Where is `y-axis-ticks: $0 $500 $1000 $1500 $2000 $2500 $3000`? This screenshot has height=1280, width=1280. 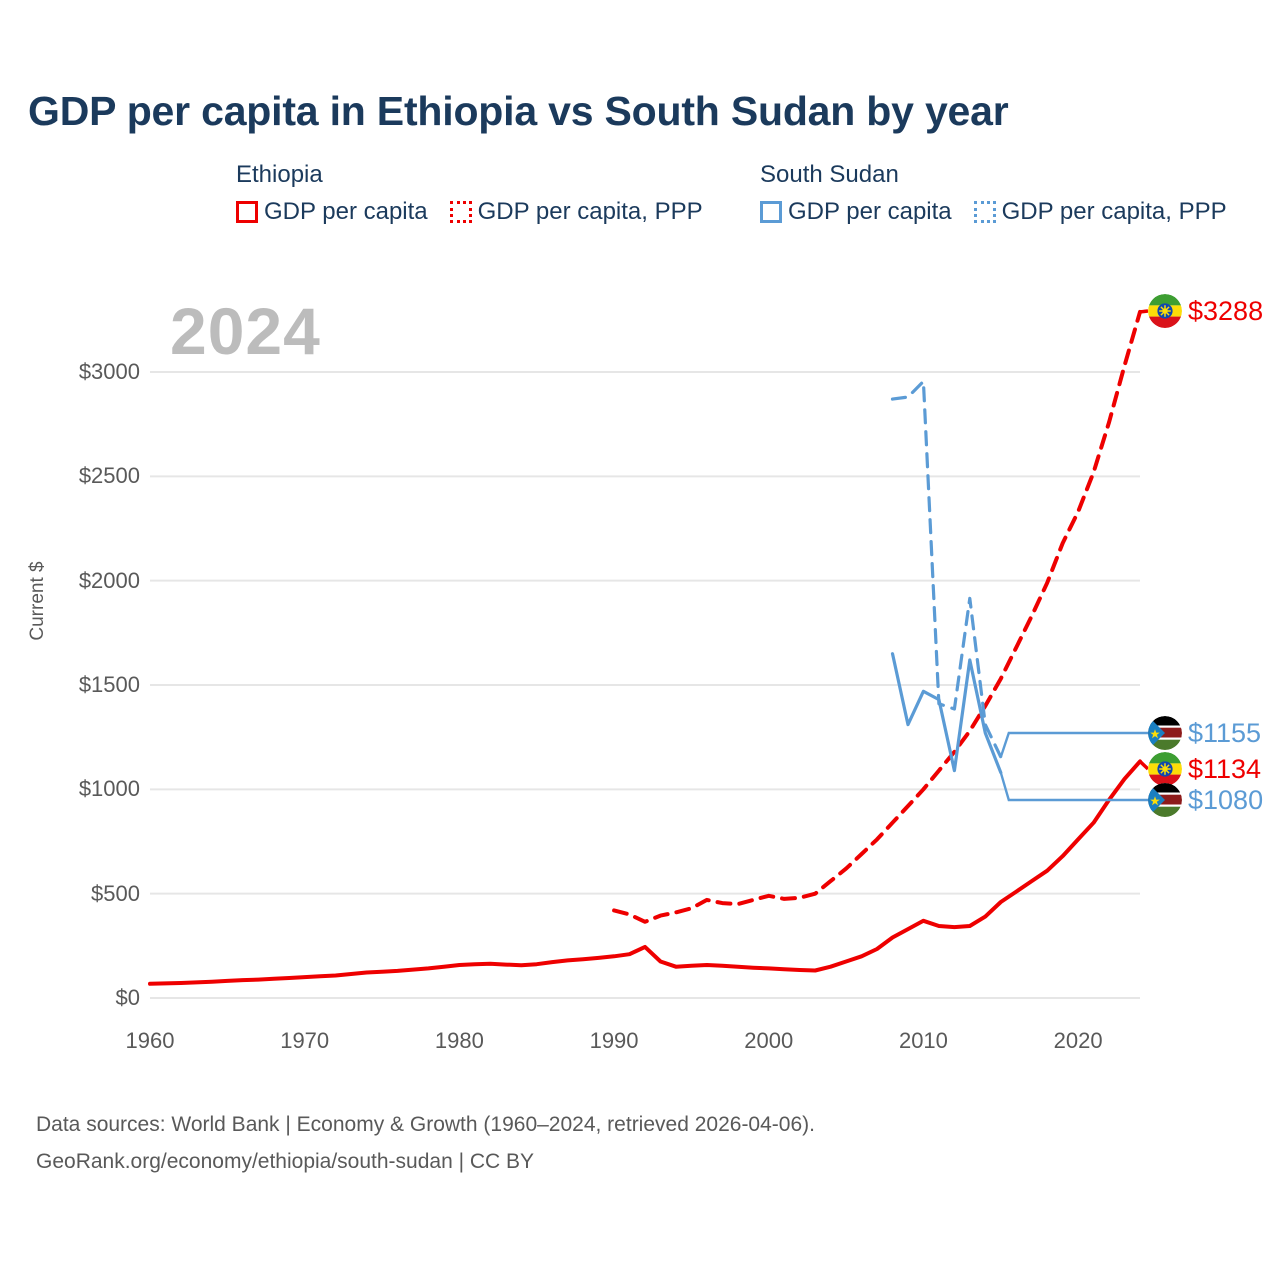 y-axis-ticks: $0 $500 $1000 $1500 $2000 $2500 $3000 is located at coordinates (87, 640).